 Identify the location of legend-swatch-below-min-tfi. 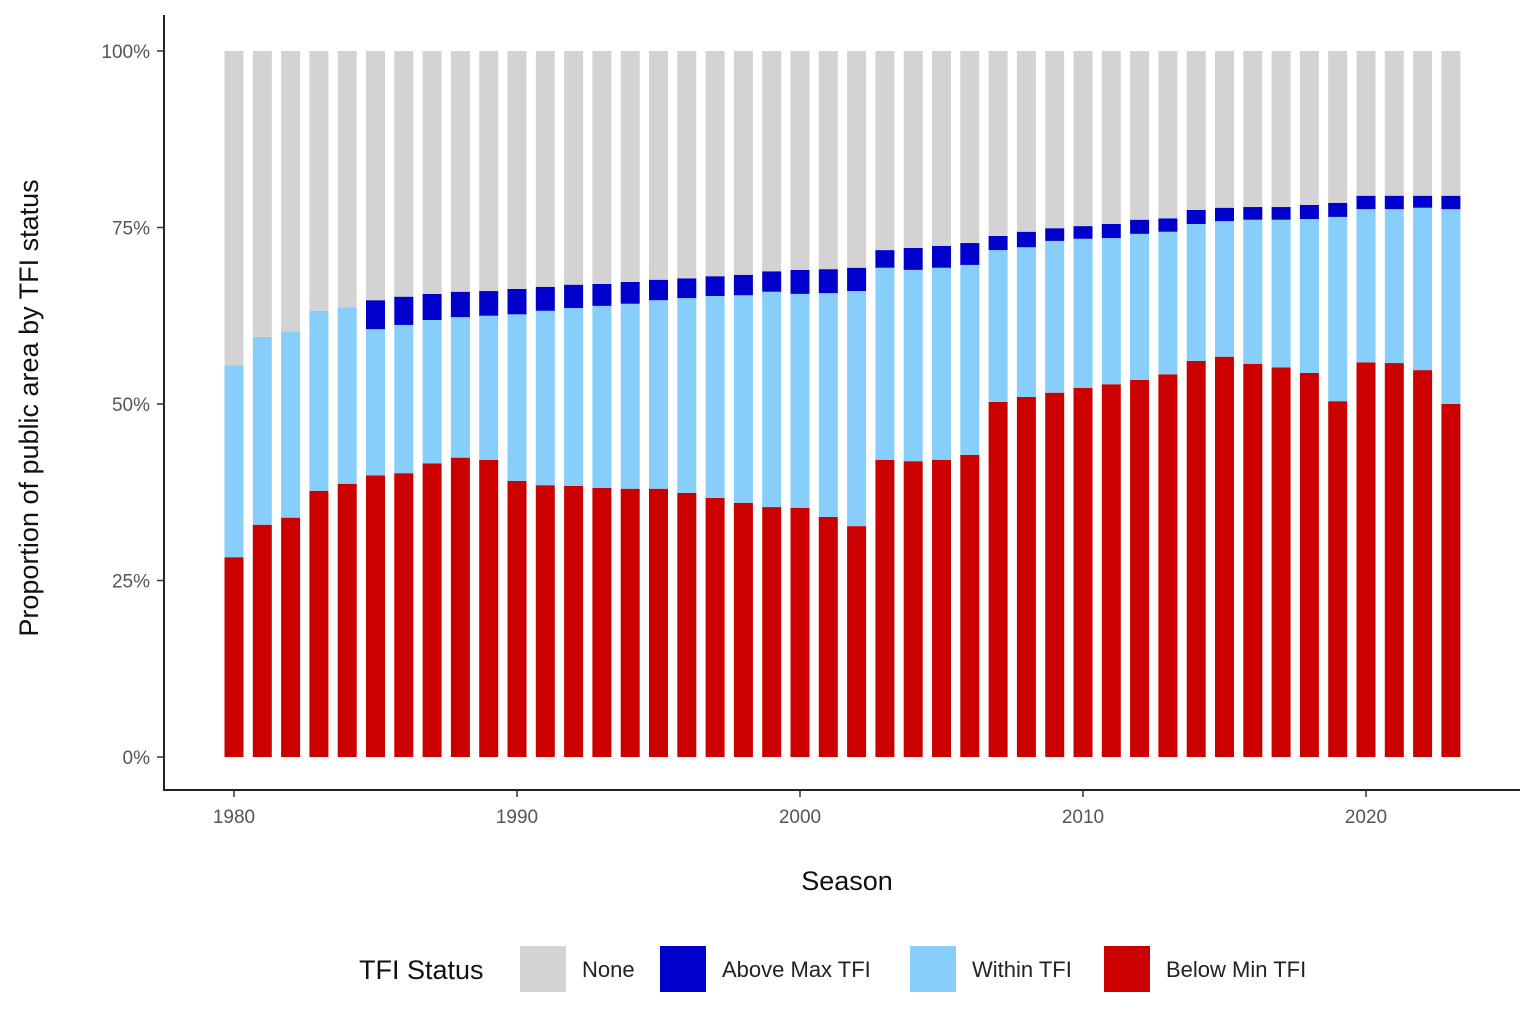
(1127, 969).